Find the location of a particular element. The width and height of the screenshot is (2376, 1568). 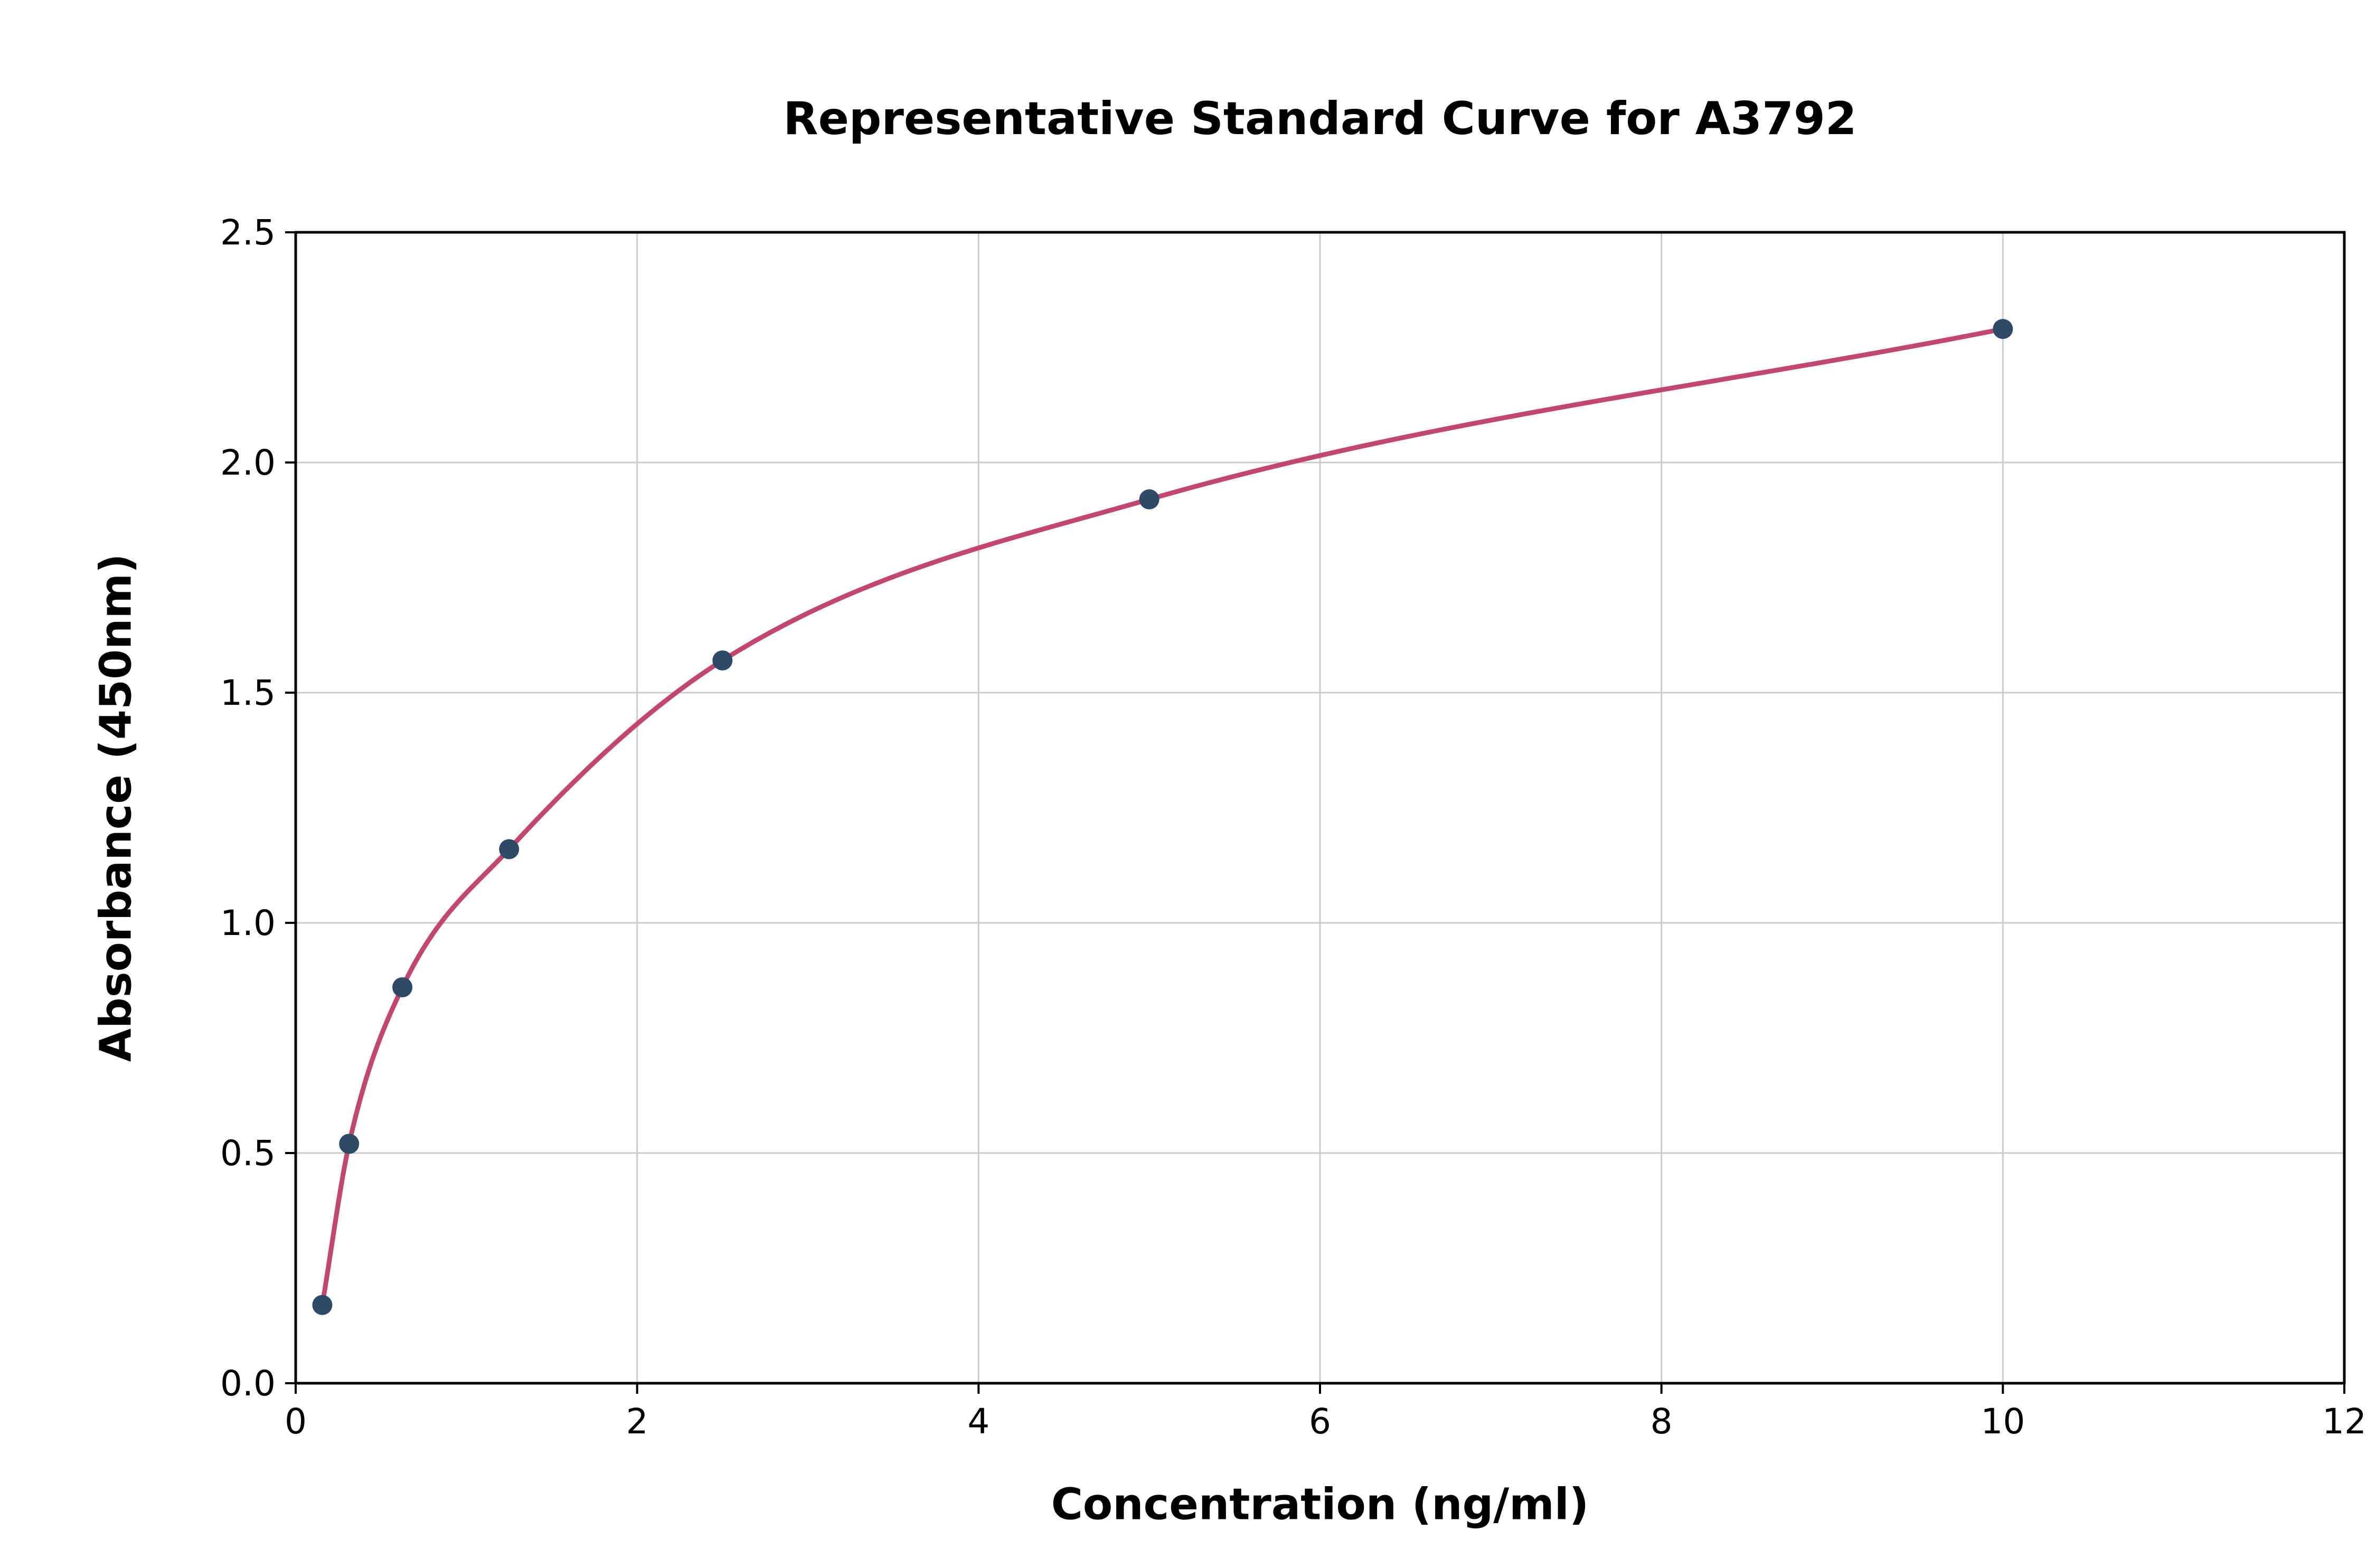

x-tick-label: 8 is located at coordinates (1662, 1421).